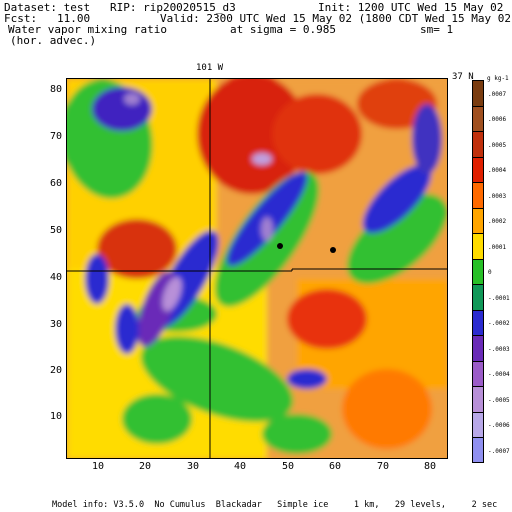  I want to click on colorbar-label: .0007, so click(497, 94).